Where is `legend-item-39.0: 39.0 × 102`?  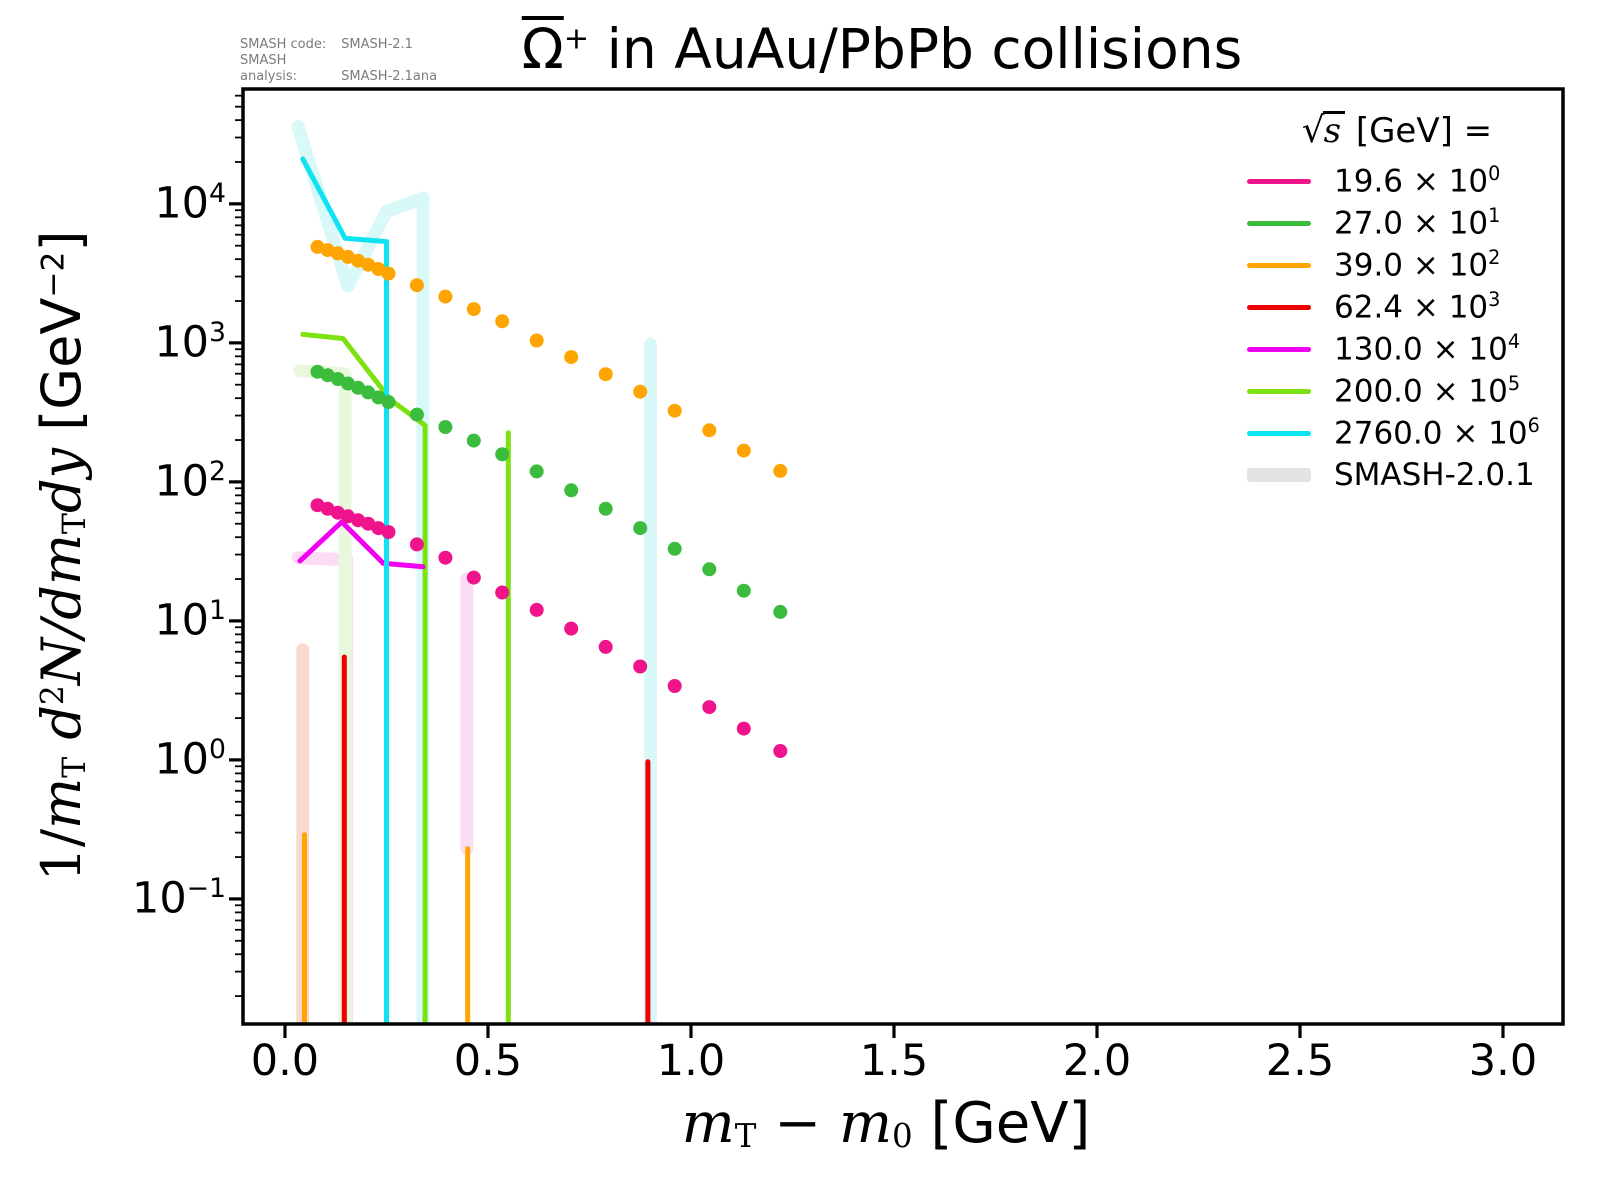
legend-item-39.0: 39.0 × 102 is located at coordinates (1397, 265).